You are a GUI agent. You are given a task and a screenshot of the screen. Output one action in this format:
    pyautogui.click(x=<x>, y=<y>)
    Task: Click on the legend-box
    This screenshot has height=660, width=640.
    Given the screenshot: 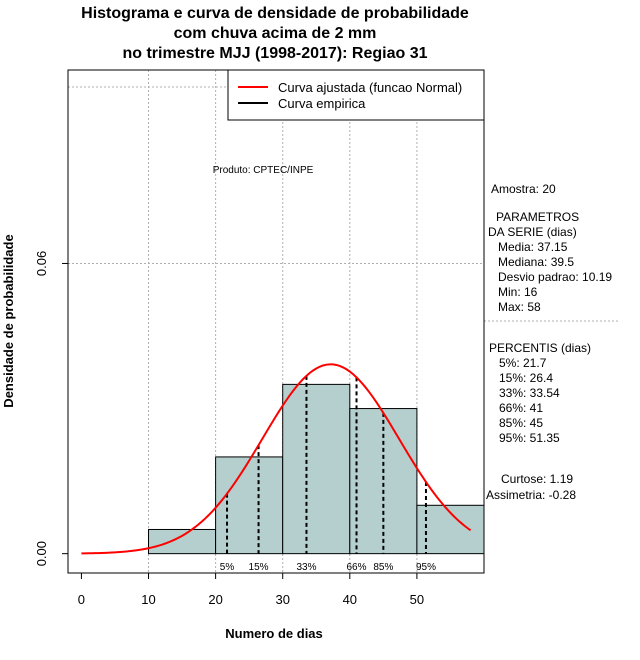 What is the action you would take?
    pyautogui.click(x=356, y=95)
    